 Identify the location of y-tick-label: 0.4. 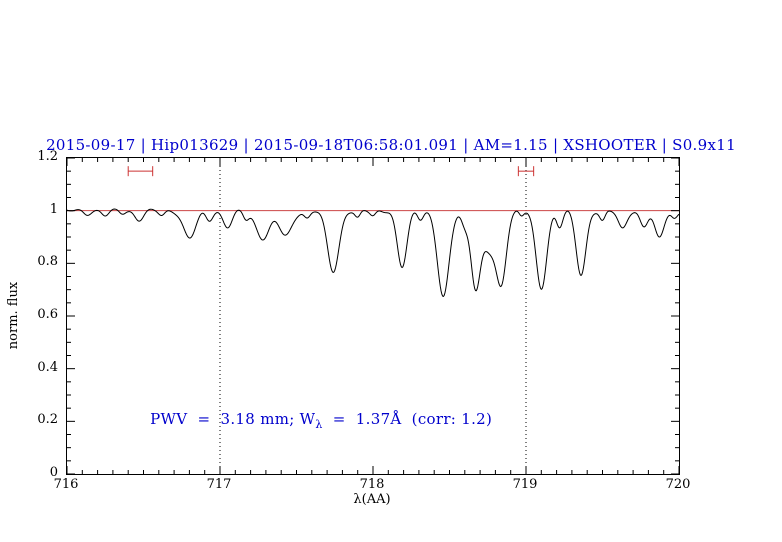
(47, 367).